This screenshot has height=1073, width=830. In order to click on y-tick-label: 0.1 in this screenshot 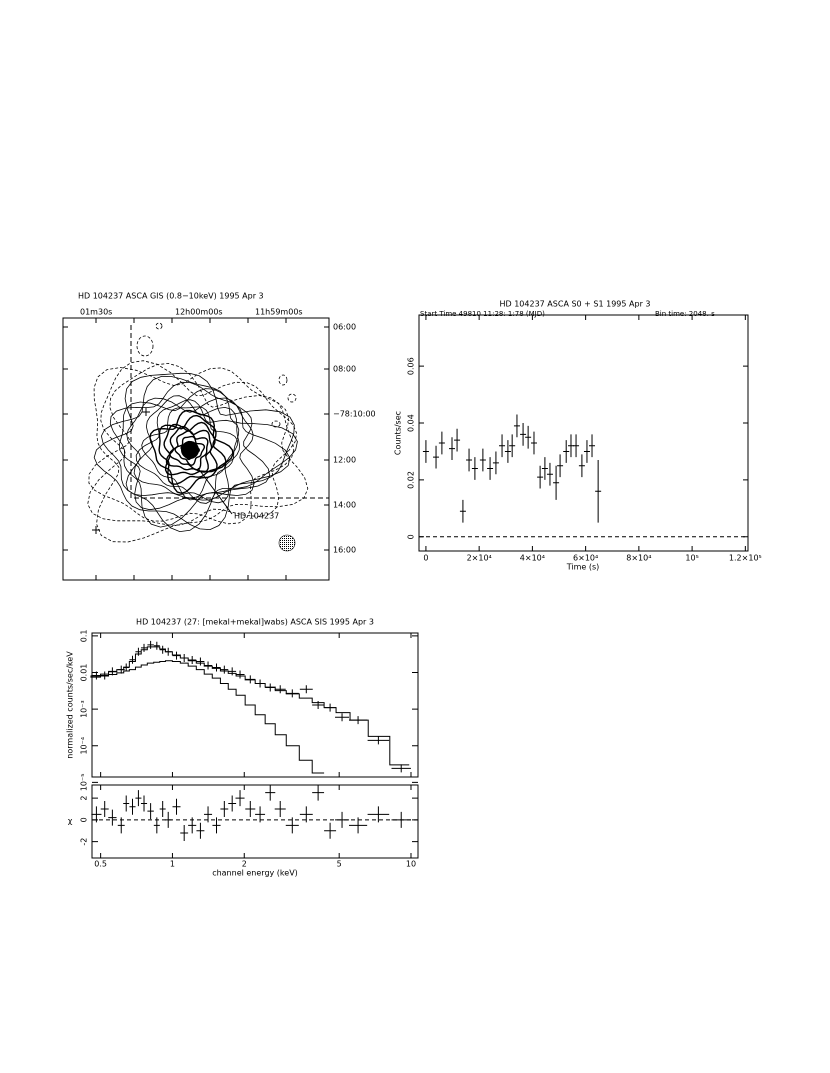, I will do `click(84, 636)`.